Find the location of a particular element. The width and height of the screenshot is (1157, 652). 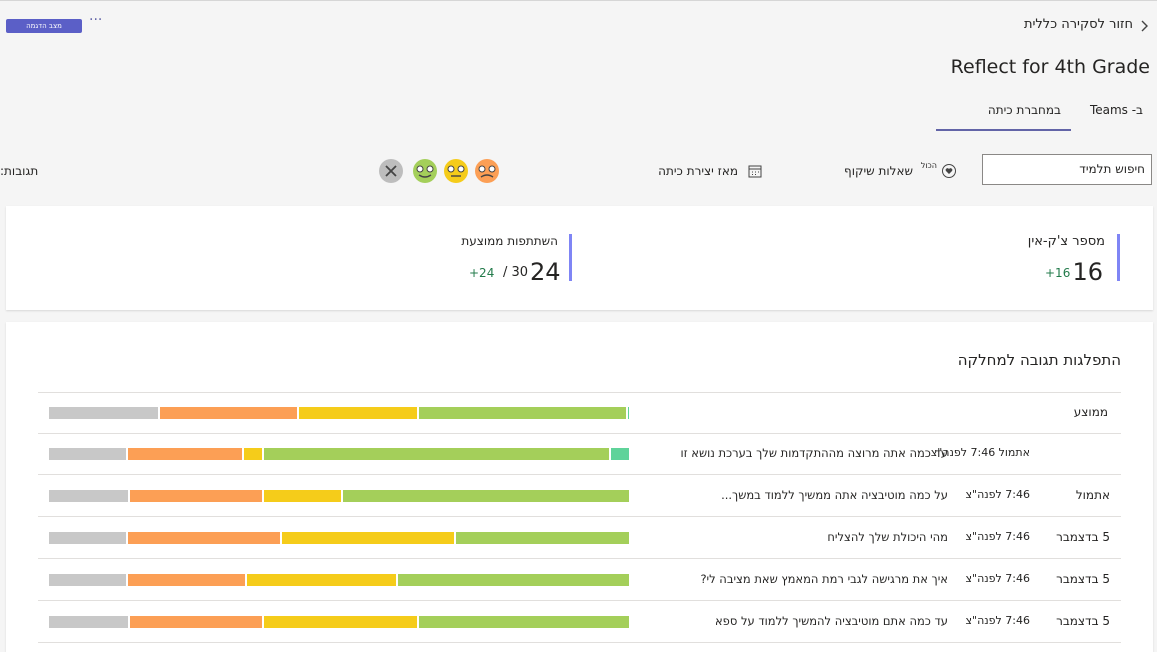

date-filter: מאז יצירת כיתה is located at coordinates (698, 171).